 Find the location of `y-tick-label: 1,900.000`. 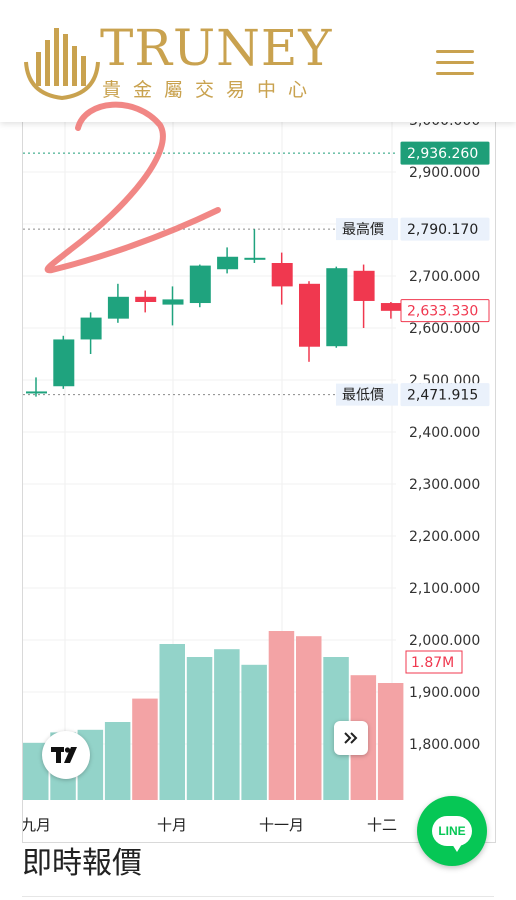

y-tick-label: 1,900.000 is located at coordinates (444, 693).